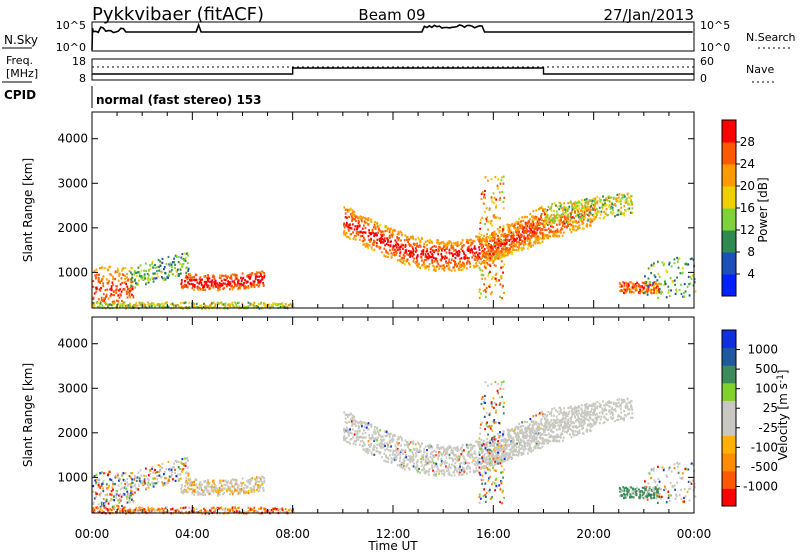 The image size is (800, 554). I want to click on power-colorbar-tick-label: 24, so click(747, 164).